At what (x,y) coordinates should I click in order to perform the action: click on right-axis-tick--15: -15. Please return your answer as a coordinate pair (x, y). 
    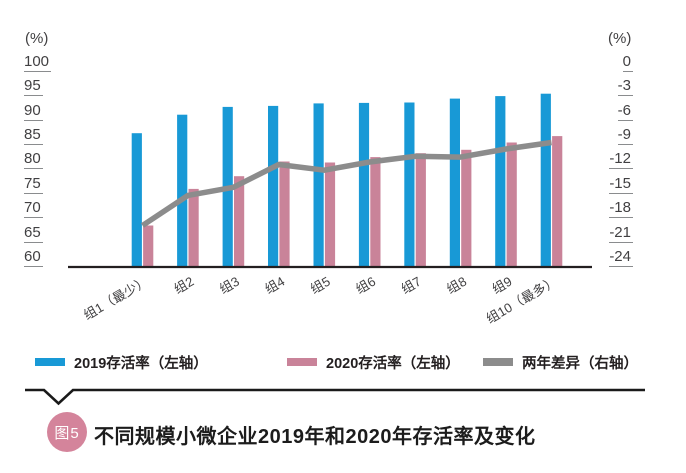
    Looking at the image, I should click on (621, 184).